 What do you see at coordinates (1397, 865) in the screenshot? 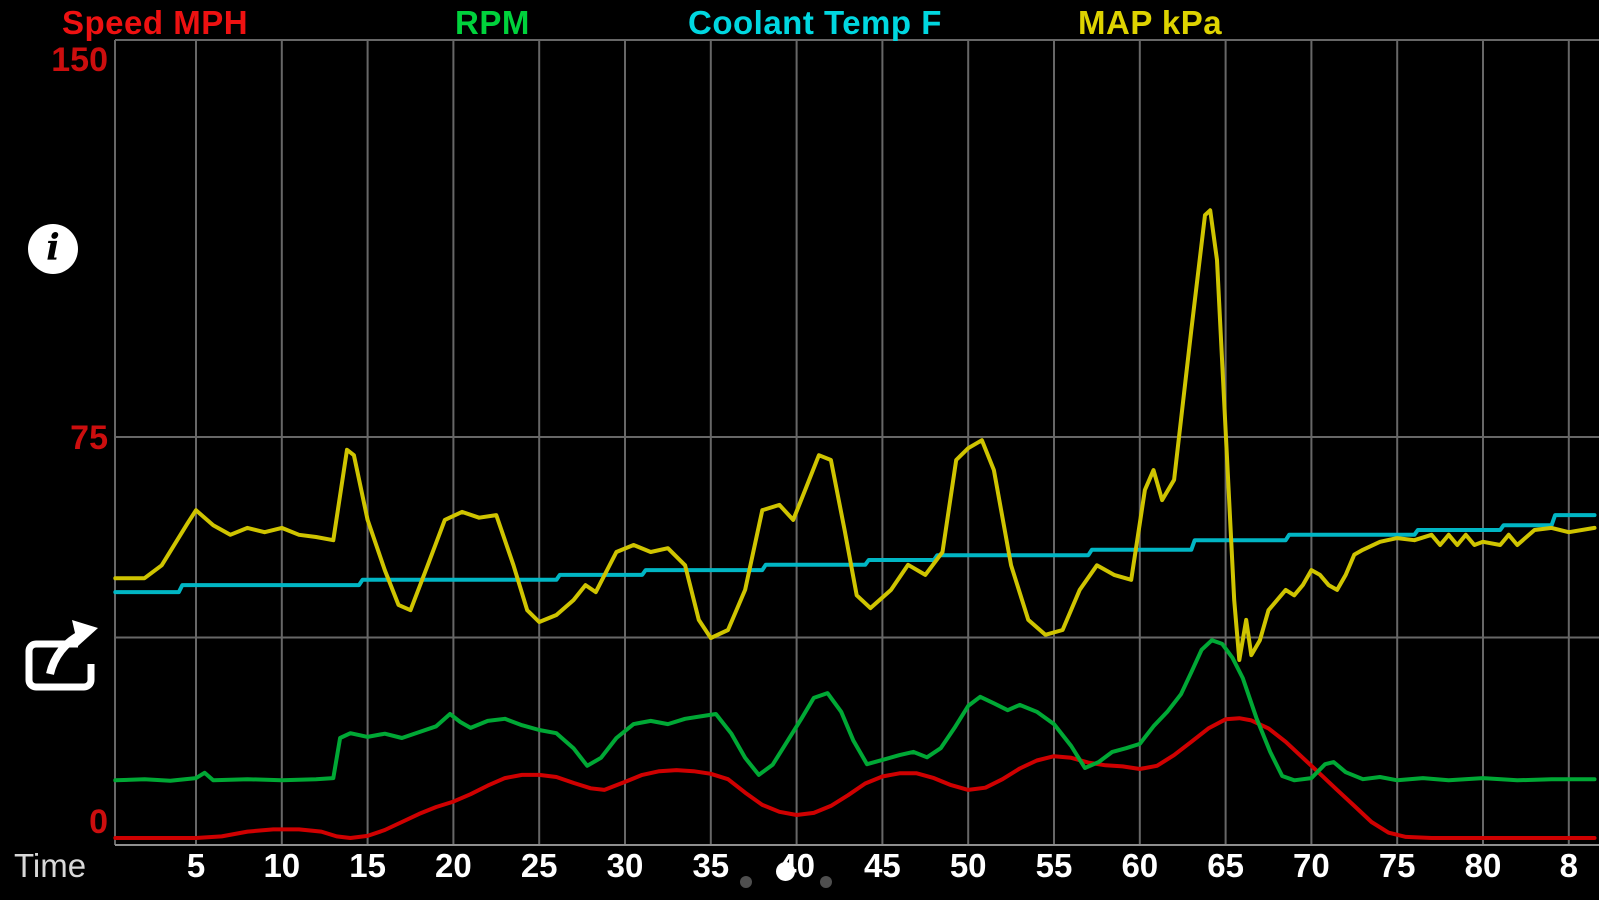
I see `x-tick-label: 75` at bounding box center [1397, 865].